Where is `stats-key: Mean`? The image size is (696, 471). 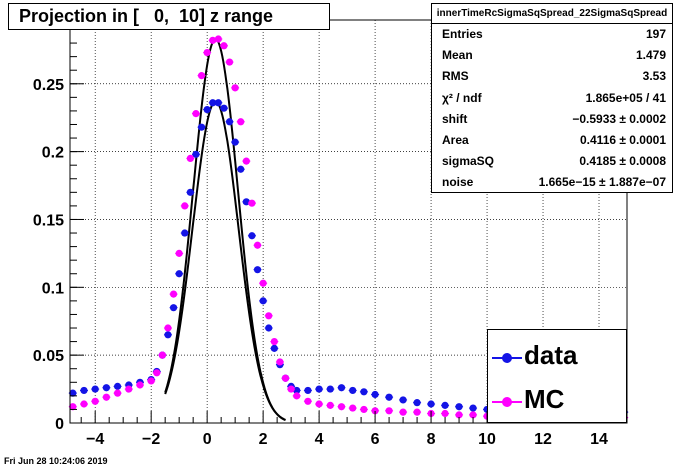
stats-key: Mean is located at coordinates (457, 55).